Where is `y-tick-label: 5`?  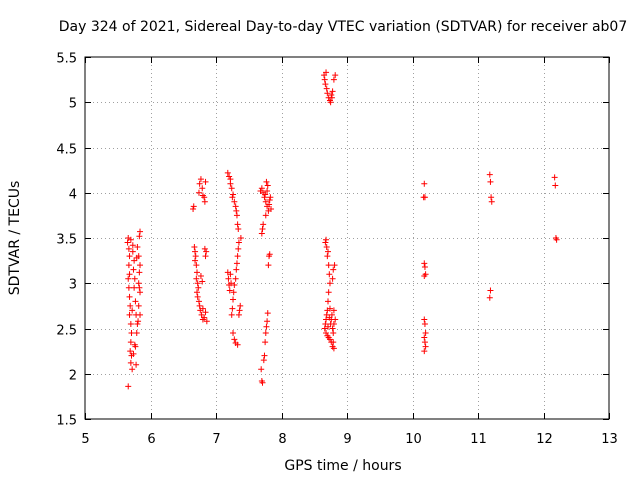 y-tick-label: 5 is located at coordinates (73, 104).